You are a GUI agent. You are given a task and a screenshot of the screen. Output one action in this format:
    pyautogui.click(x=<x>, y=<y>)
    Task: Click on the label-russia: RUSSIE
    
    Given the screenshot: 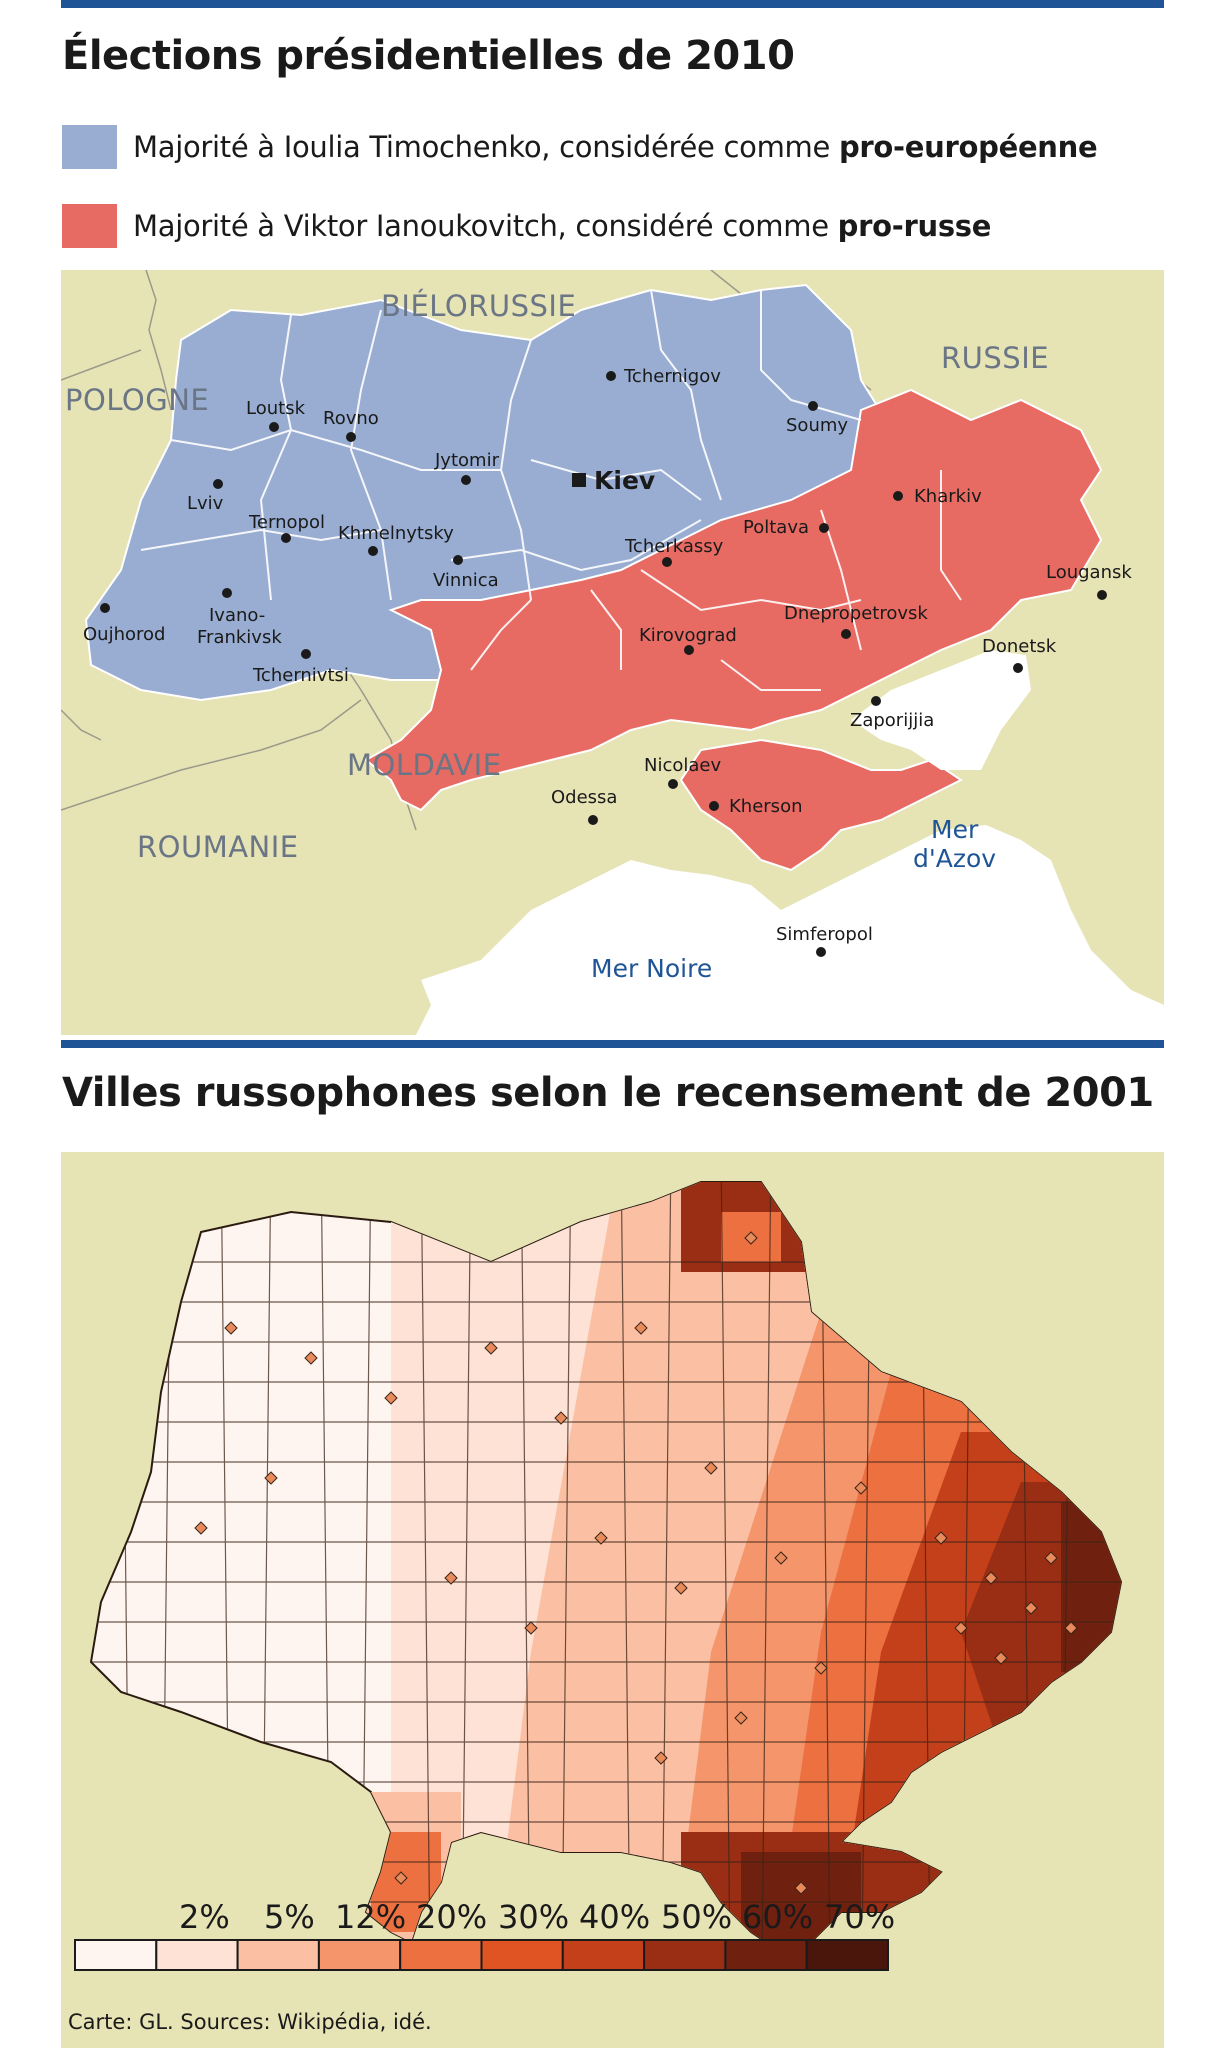 What is the action you would take?
    pyautogui.click(x=995, y=358)
    